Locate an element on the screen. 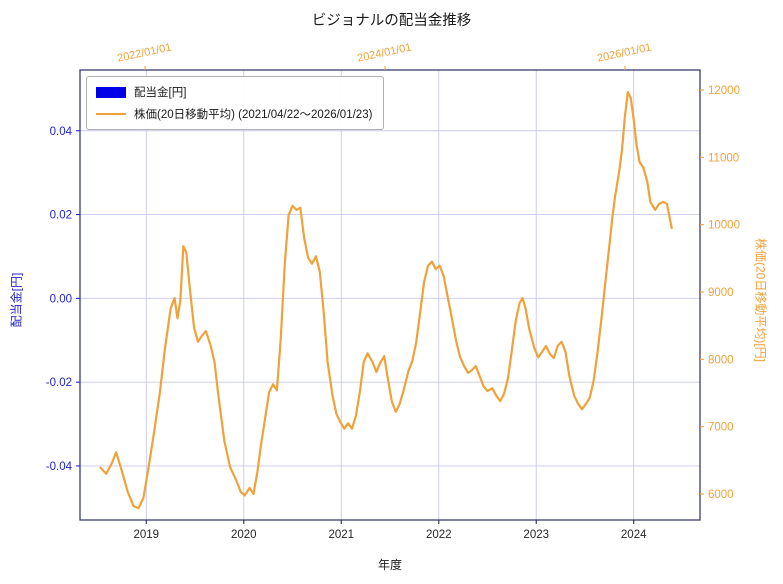  y-tick-label-left: 0.04 is located at coordinates (61, 132).